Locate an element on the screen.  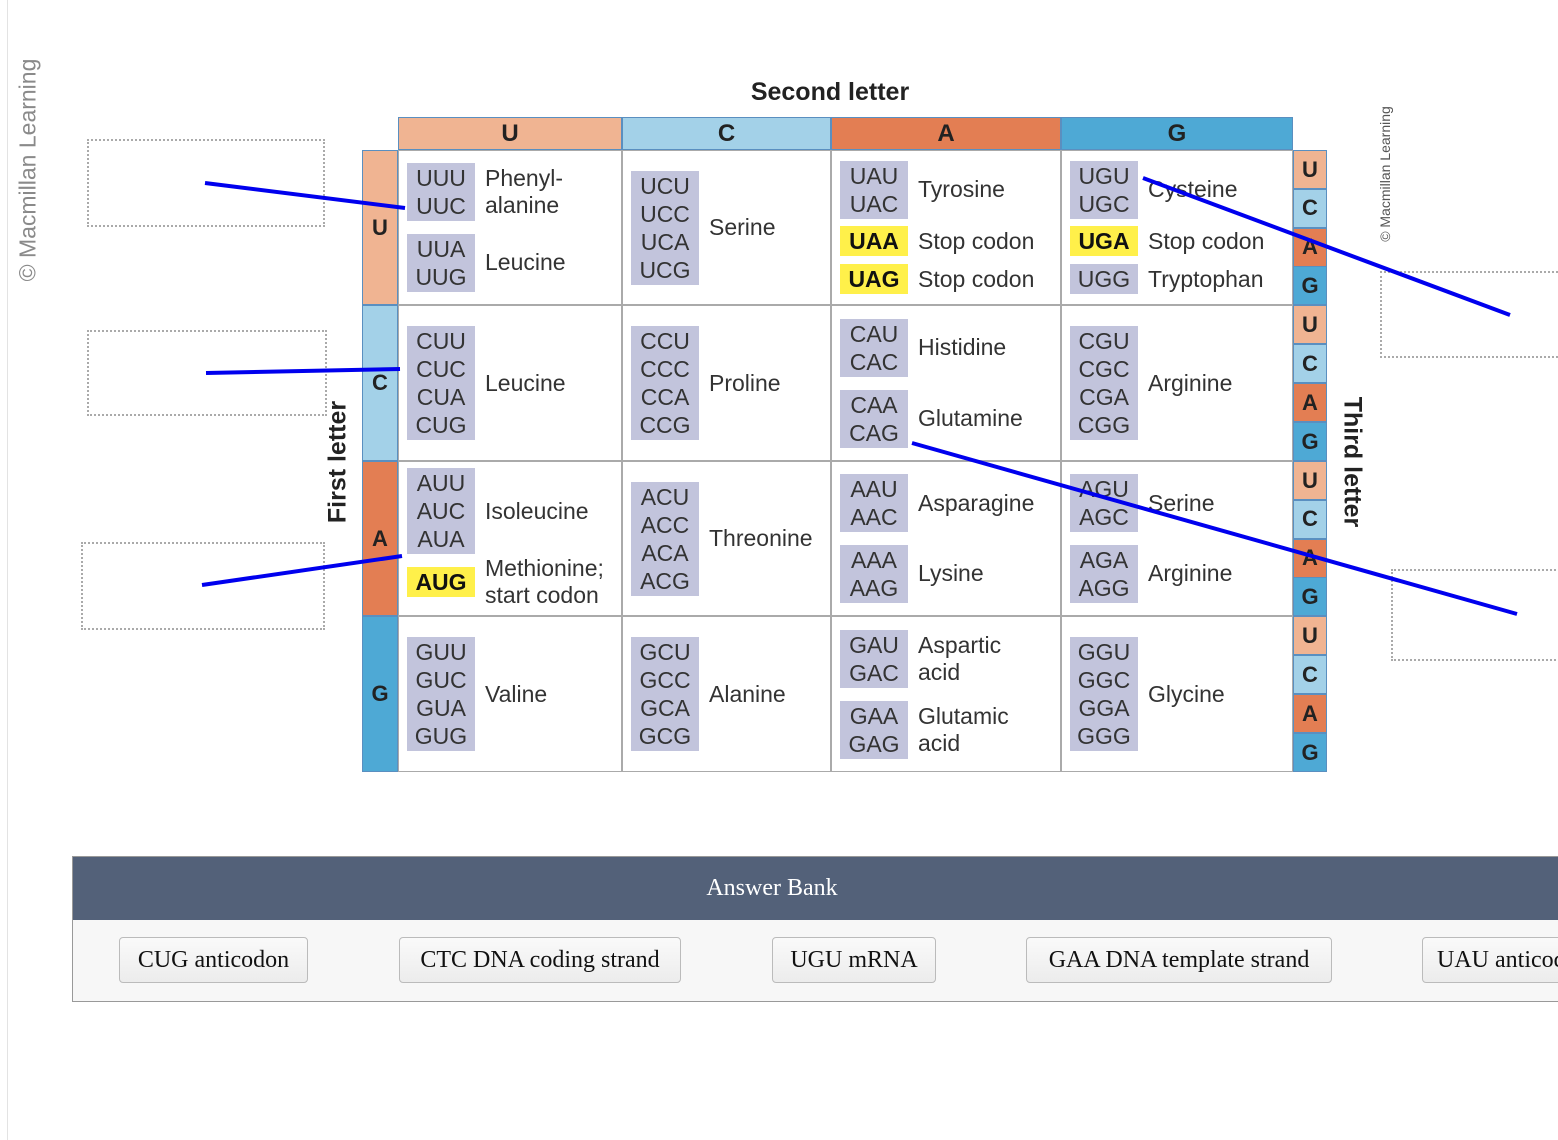
answer-chip: UGU mRNA is located at coordinates (854, 960).